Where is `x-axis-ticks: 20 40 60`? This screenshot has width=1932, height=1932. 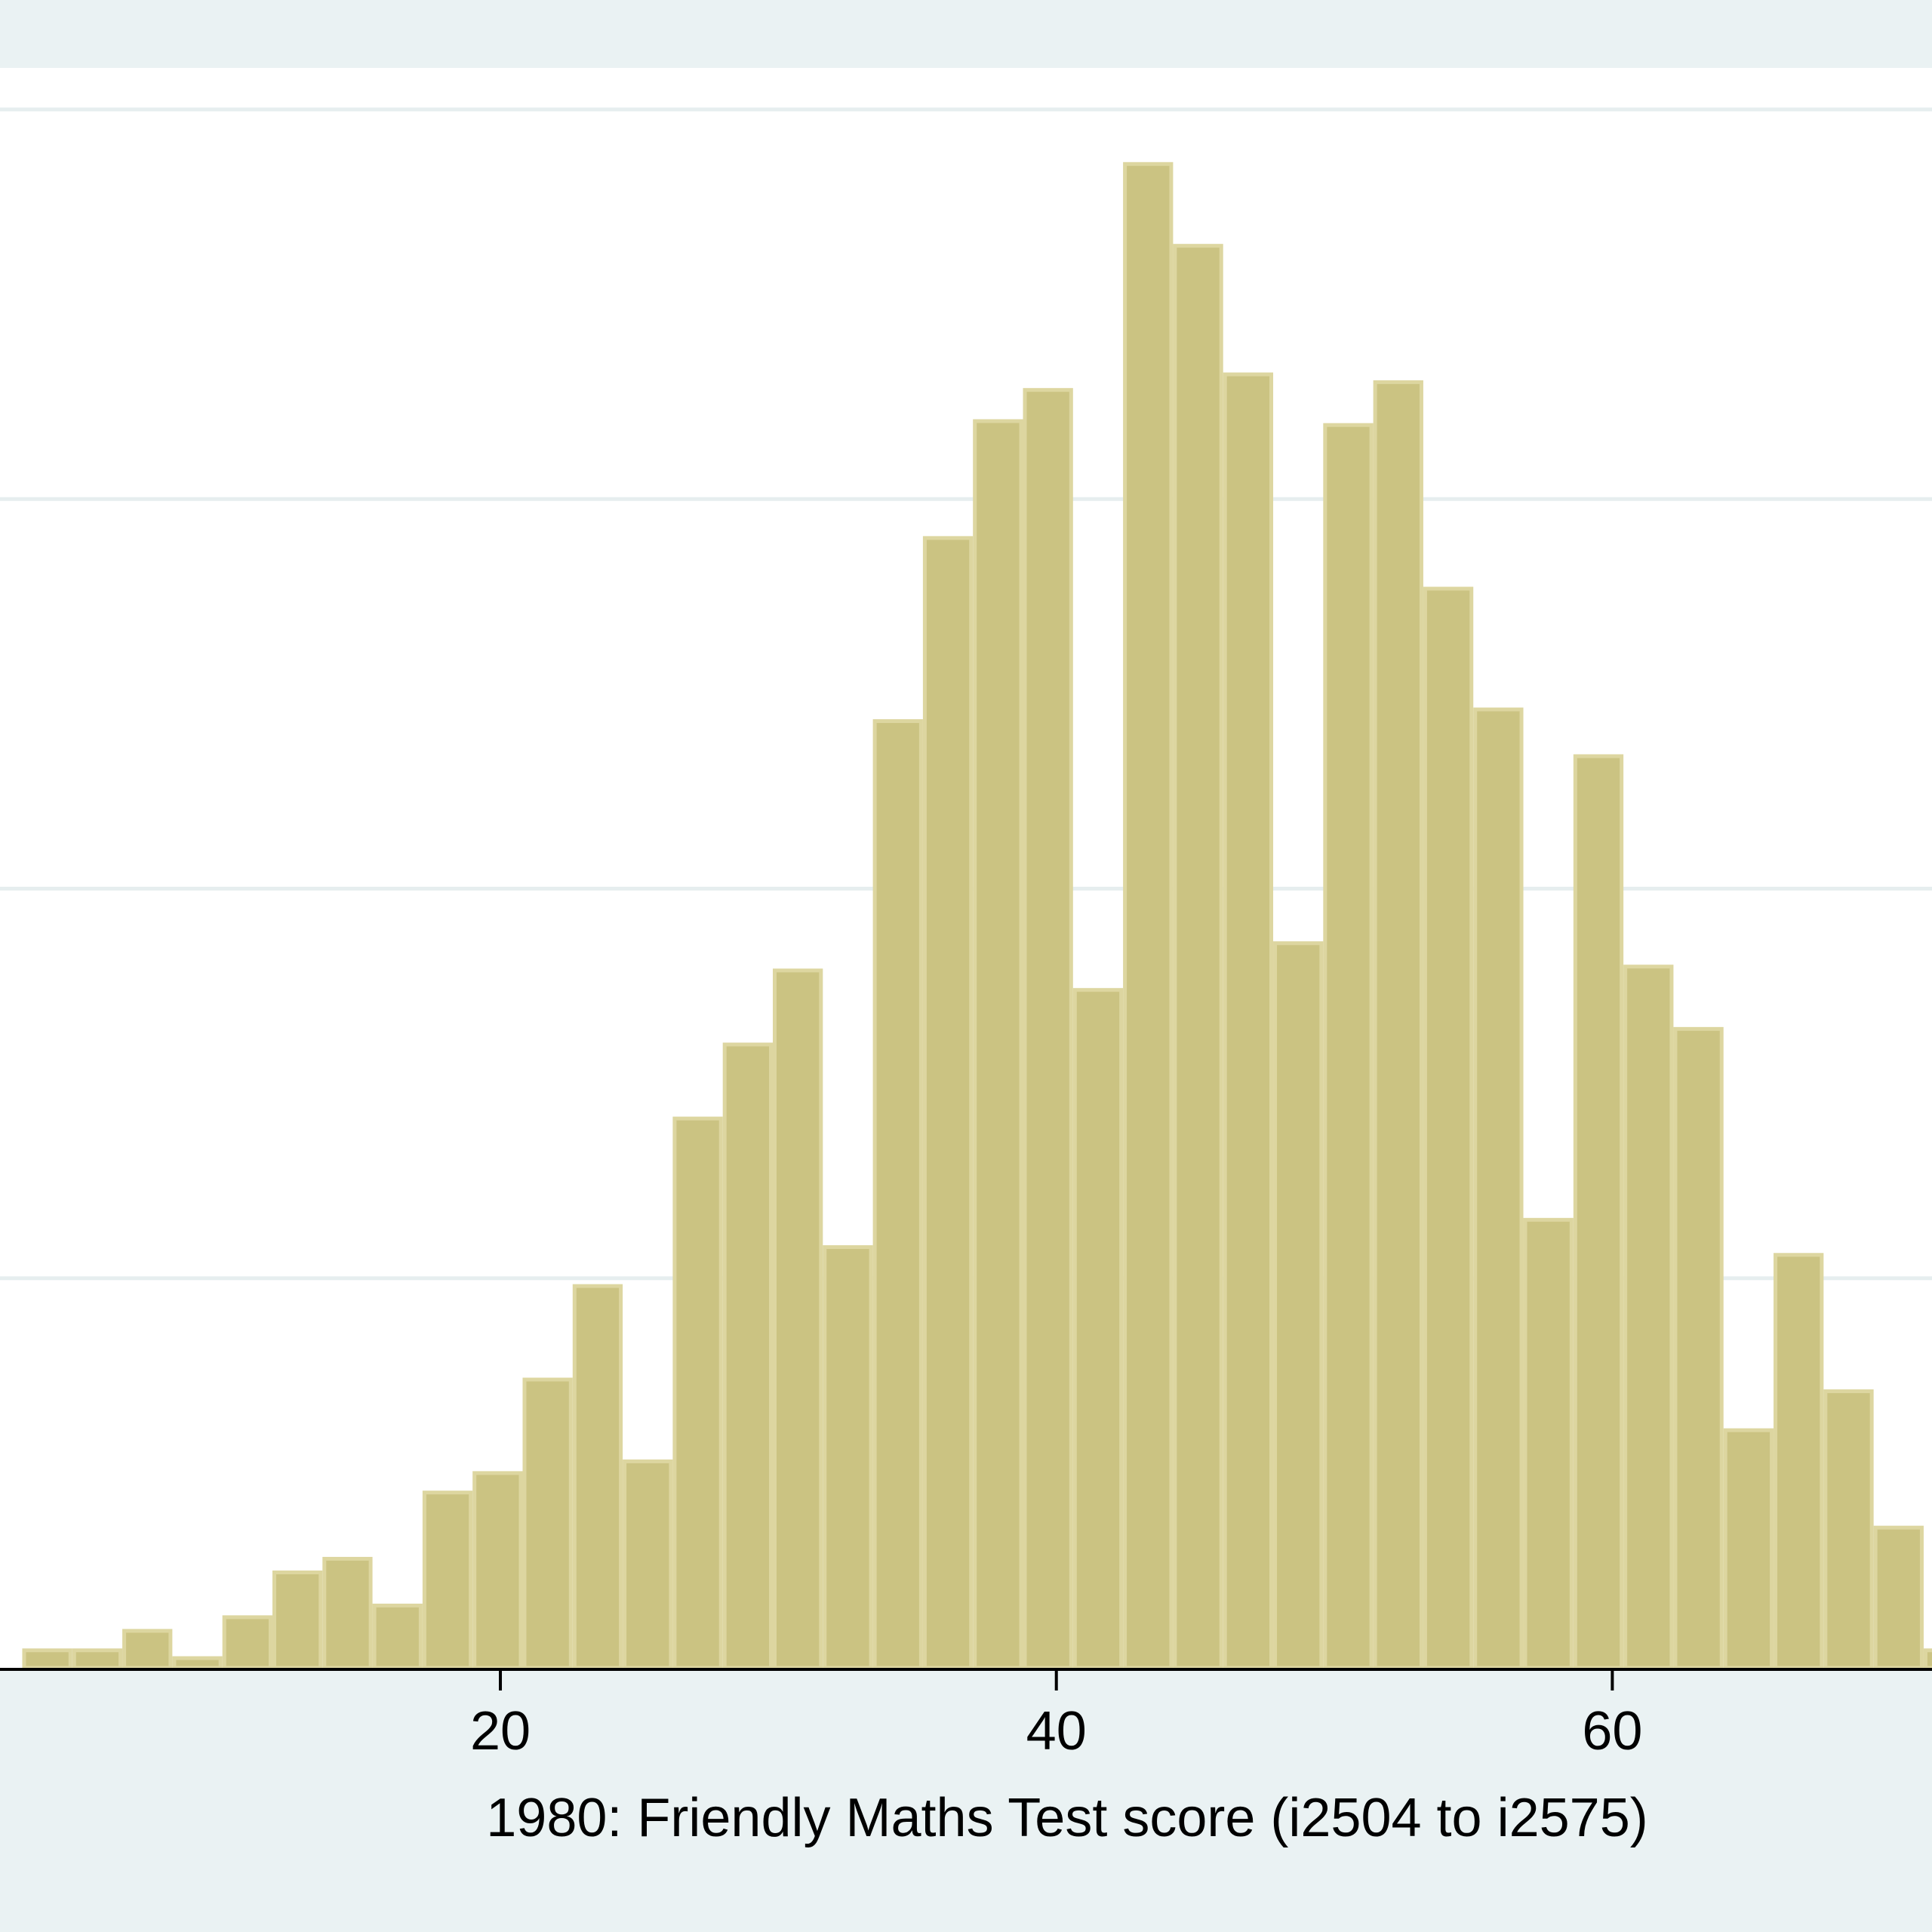
x-axis-ticks: 20 40 60 is located at coordinates (1056, 1715).